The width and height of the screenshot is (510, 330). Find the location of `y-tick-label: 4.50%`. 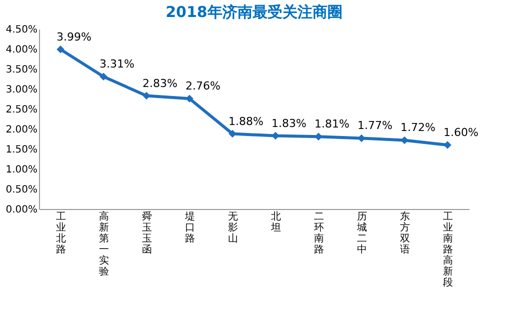

y-tick-label: 4.50% is located at coordinates (22, 30).